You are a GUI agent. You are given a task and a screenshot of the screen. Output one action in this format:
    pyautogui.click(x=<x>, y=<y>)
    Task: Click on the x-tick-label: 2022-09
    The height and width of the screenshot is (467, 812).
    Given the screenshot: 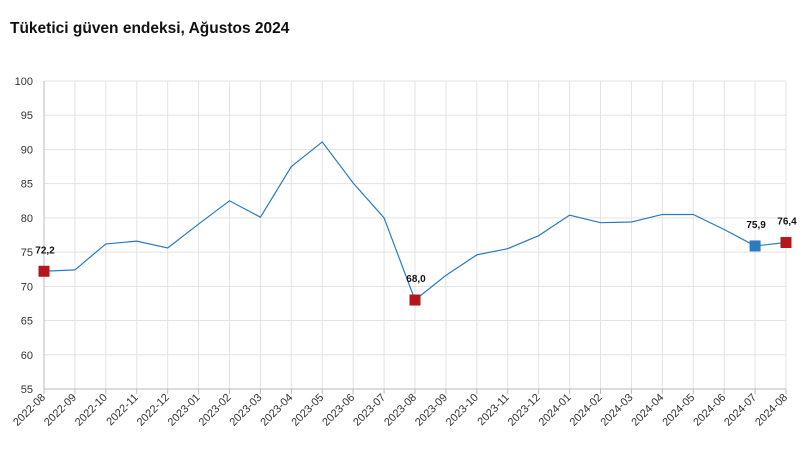 What is the action you would take?
    pyautogui.click(x=60, y=410)
    